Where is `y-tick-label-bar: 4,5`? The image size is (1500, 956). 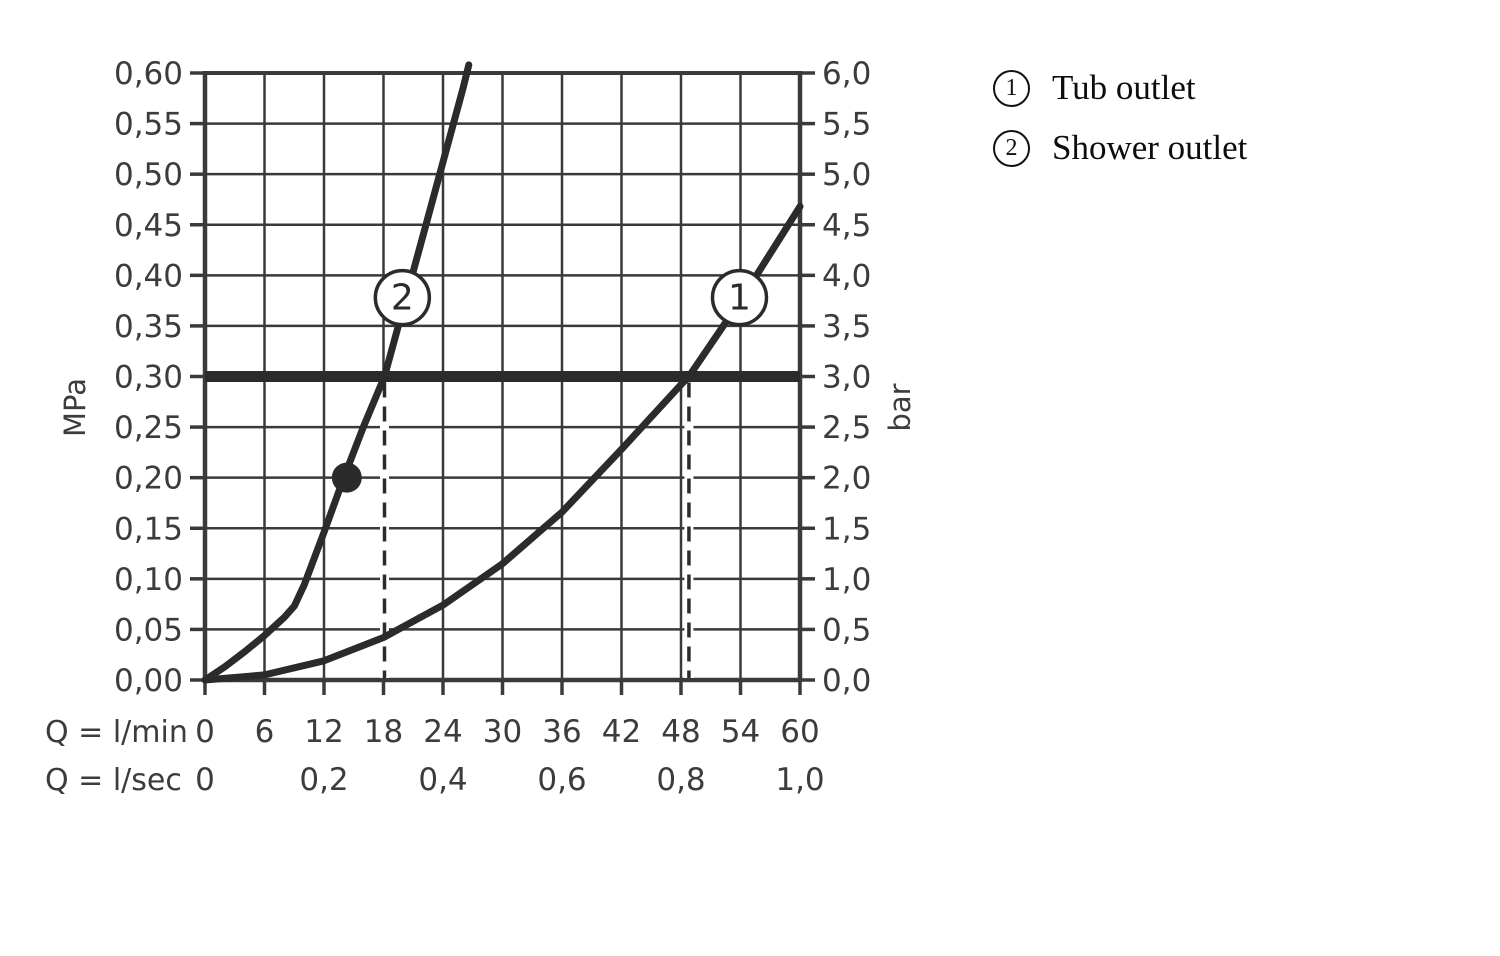 y-tick-label-bar: 4,5 is located at coordinates (846, 226).